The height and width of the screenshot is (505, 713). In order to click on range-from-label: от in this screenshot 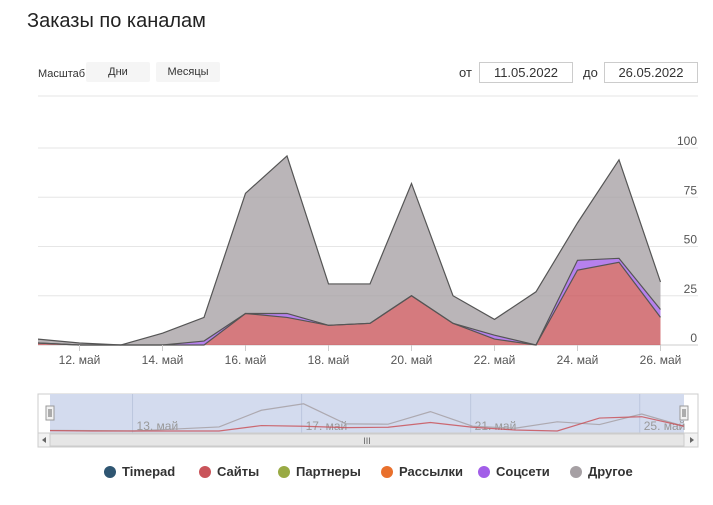, I will do `click(465, 72)`.